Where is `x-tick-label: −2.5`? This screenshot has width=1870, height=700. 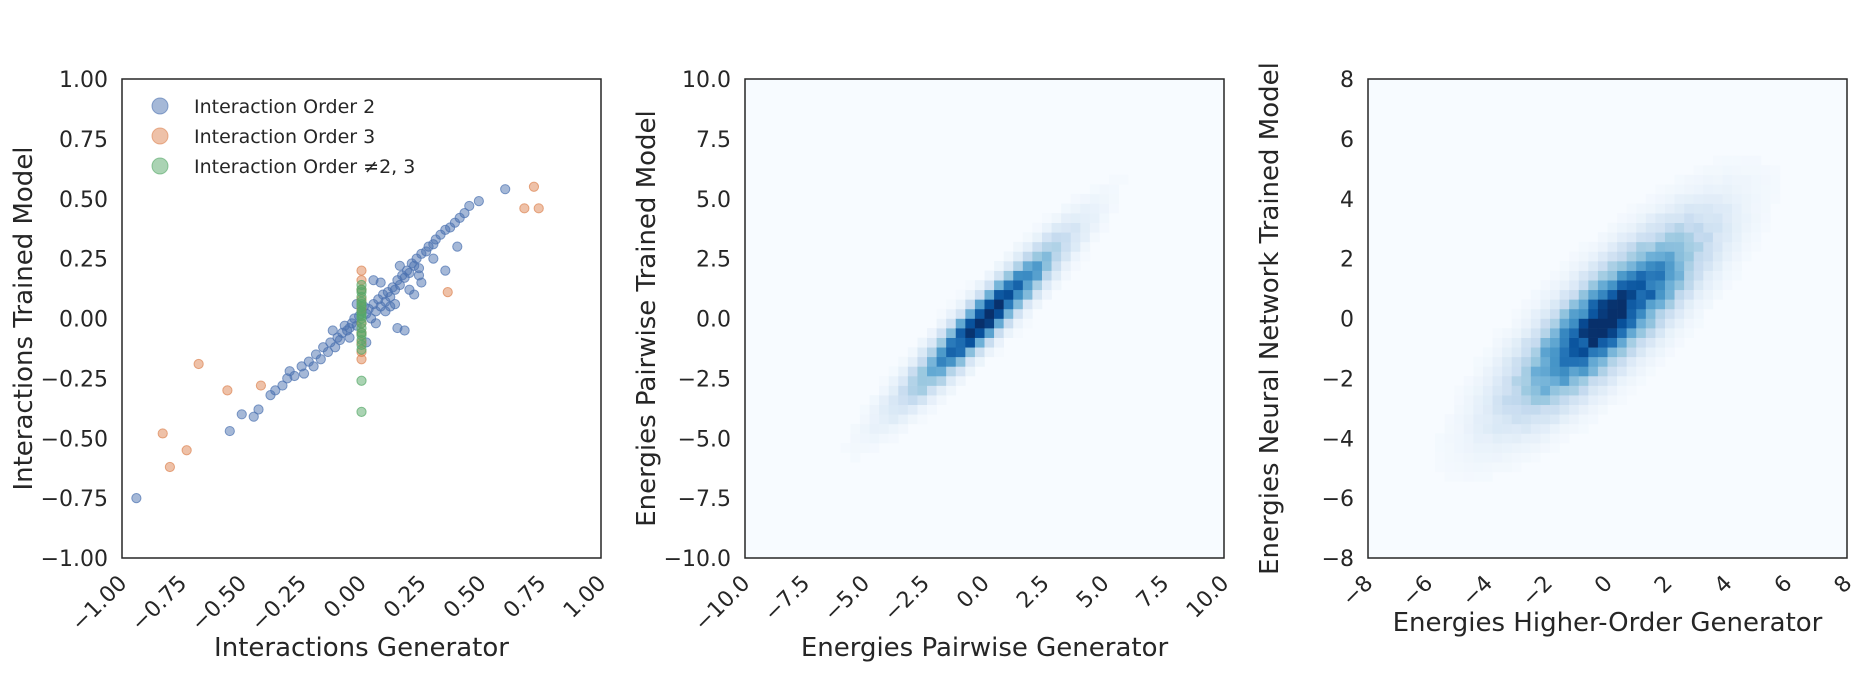
x-tick-label: −2.5 is located at coordinates (906, 598).